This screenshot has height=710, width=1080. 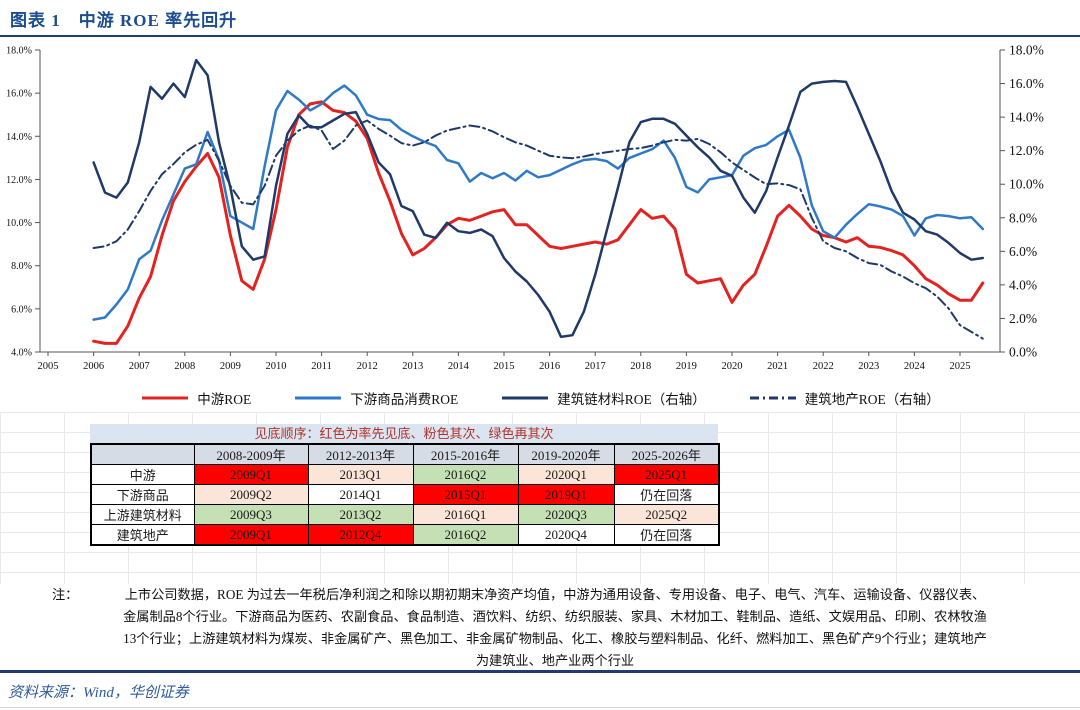 What do you see at coordinates (823, 366) in the screenshot?
I see `x-axis-tick-label: 2022` at bounding box center [823, 366].